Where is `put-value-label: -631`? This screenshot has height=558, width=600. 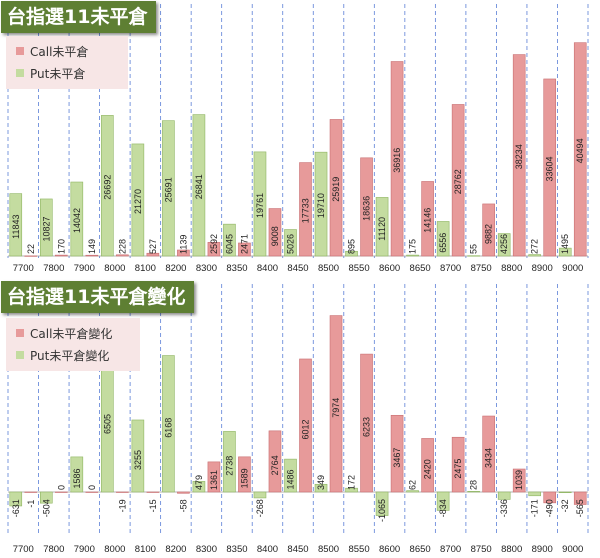
put-value-label: -631 is located at coordinates (16, 508).